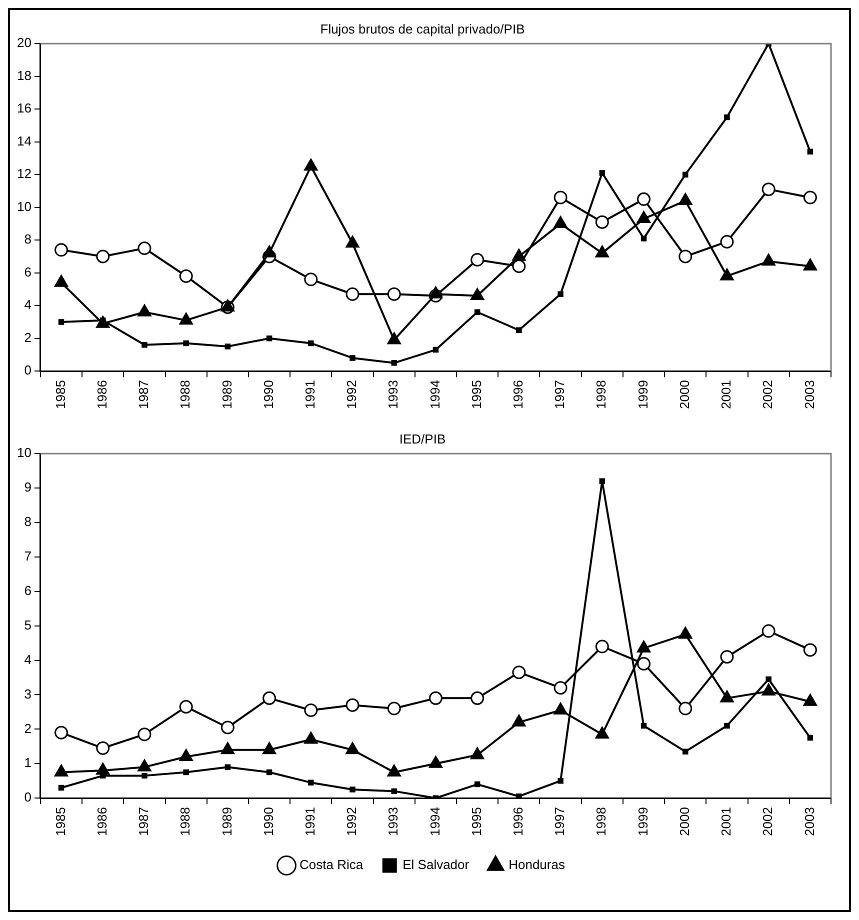 The height and width of the screenshot is (920, 859). I want to click on legend-label: El Salvador, so click(436, 864).